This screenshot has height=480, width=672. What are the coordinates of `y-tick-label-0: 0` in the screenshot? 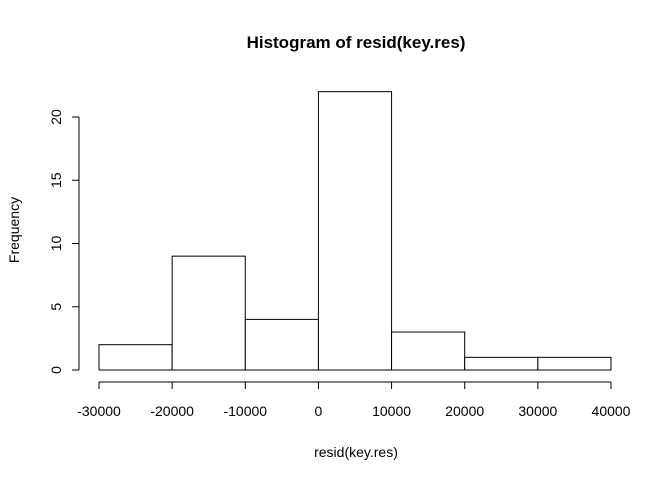 It's located at (56, 370).